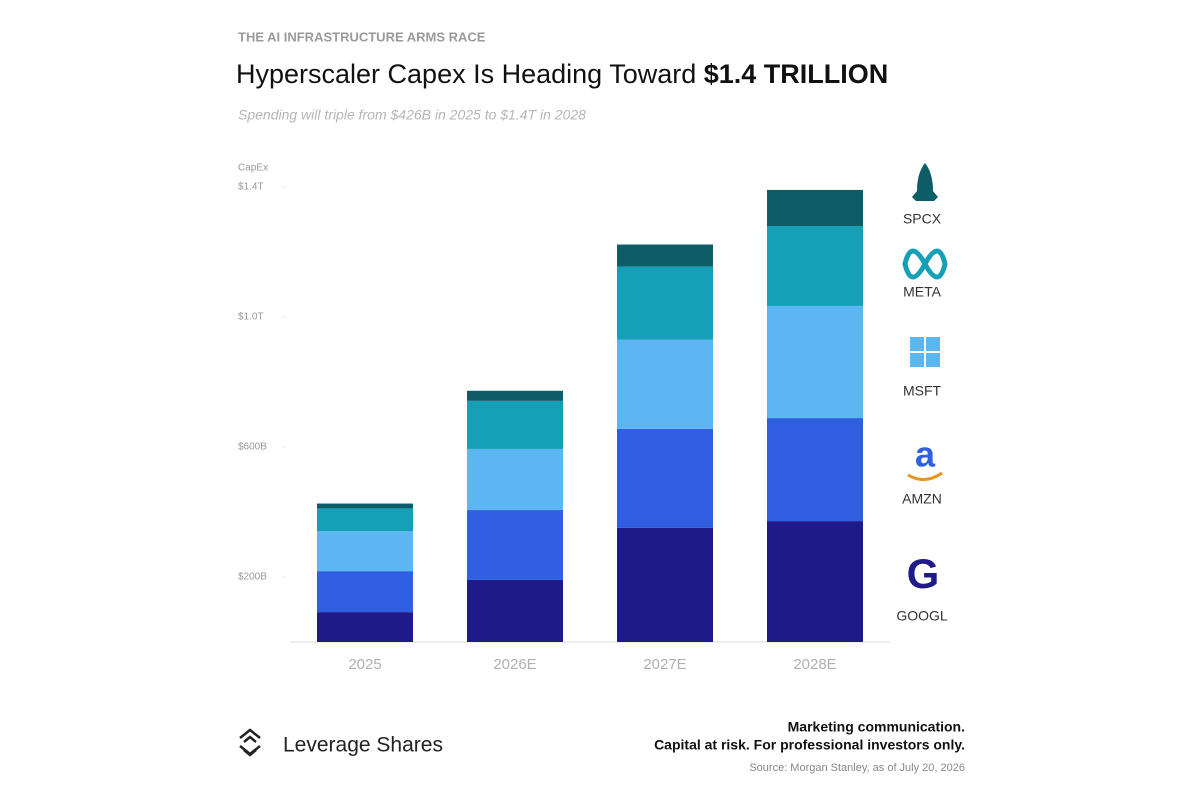 The height and width of the screenshot is (800, 1200). I want to click on brand: Leverage Shares, so click(363, 745).